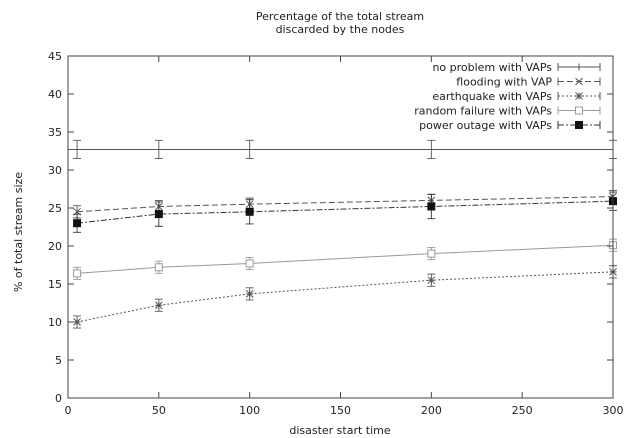 Image resolution: width=634 pixels, height=438 pixels. I want to click on y-tick-label: 0, so click(58, 398).